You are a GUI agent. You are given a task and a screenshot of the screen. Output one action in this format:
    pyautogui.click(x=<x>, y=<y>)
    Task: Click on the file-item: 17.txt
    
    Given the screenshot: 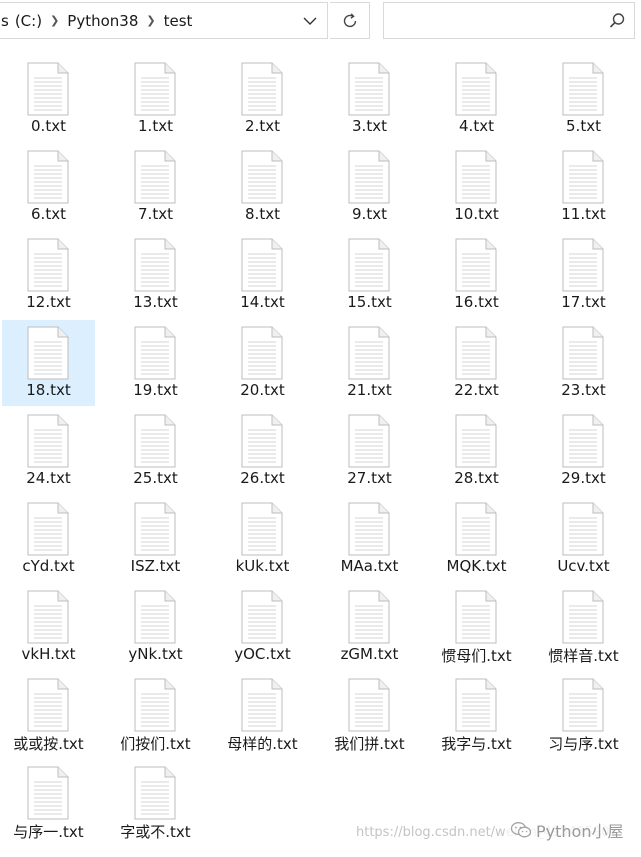 What is the action you would take?
    pyautogui.click(x=583, y=275)
    